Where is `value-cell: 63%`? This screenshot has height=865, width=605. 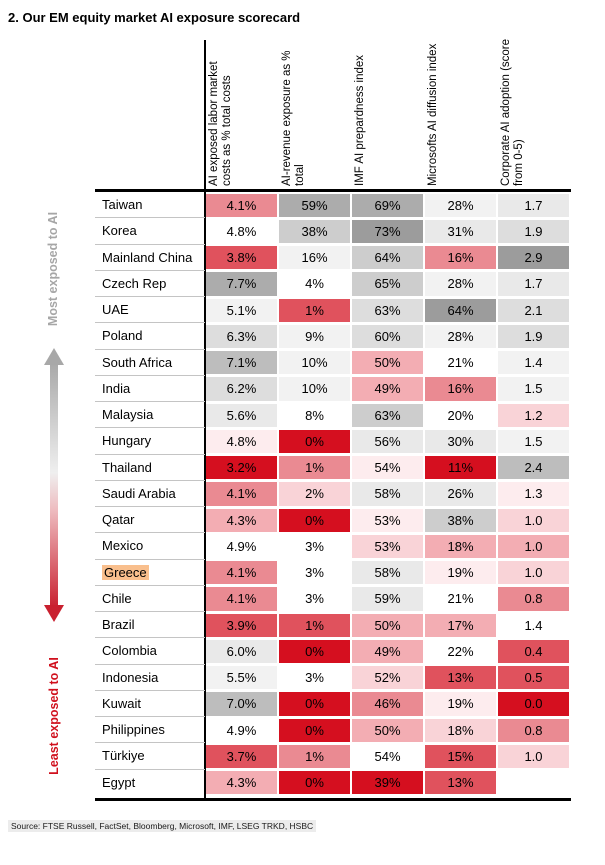
value-cell: 63% is located at coordinates (387, 310).